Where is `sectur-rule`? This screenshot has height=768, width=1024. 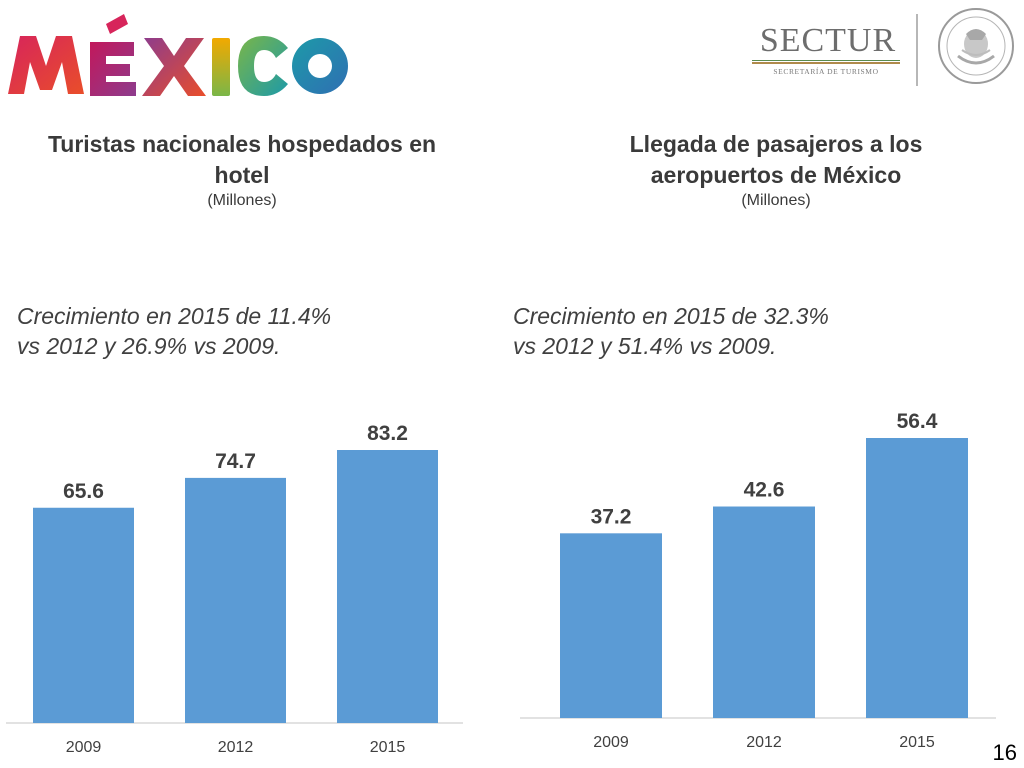 sectur-rule is located at coordinates (826, 63).